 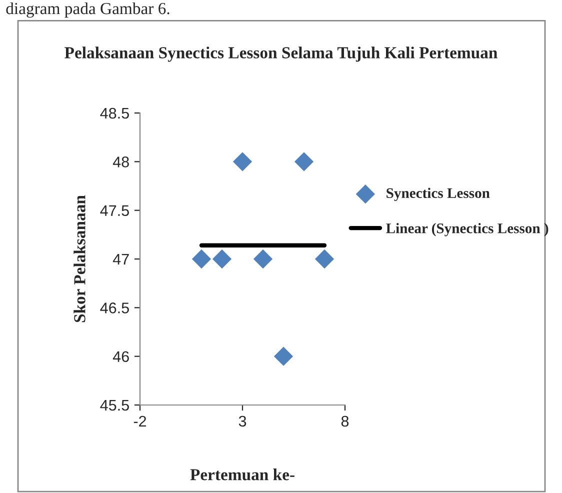 What do you see at coordinates (242, 474) in the screenshot?
I see `x-axis-title: Pertemuan ke-` at bounding box center [242, 474].